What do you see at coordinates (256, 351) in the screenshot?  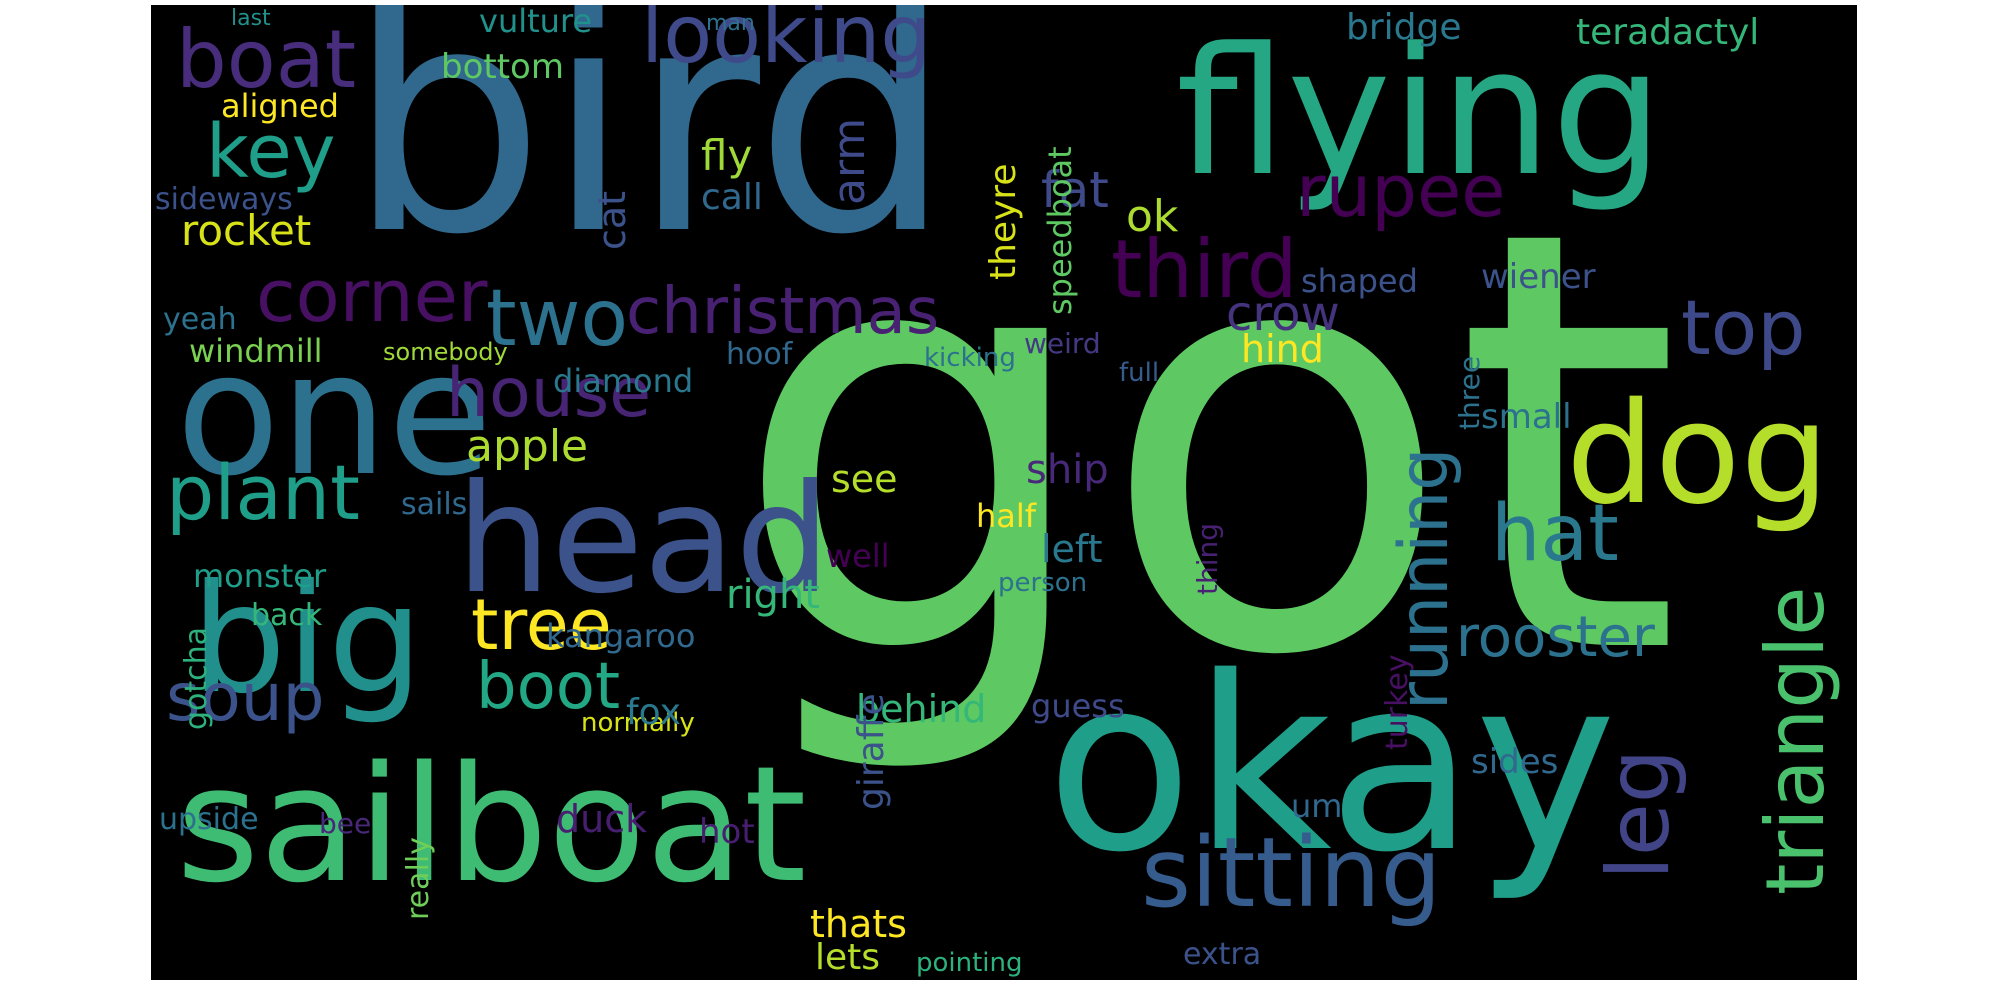 I see `word-windmill: windmill` at bounding box center [256, 351].